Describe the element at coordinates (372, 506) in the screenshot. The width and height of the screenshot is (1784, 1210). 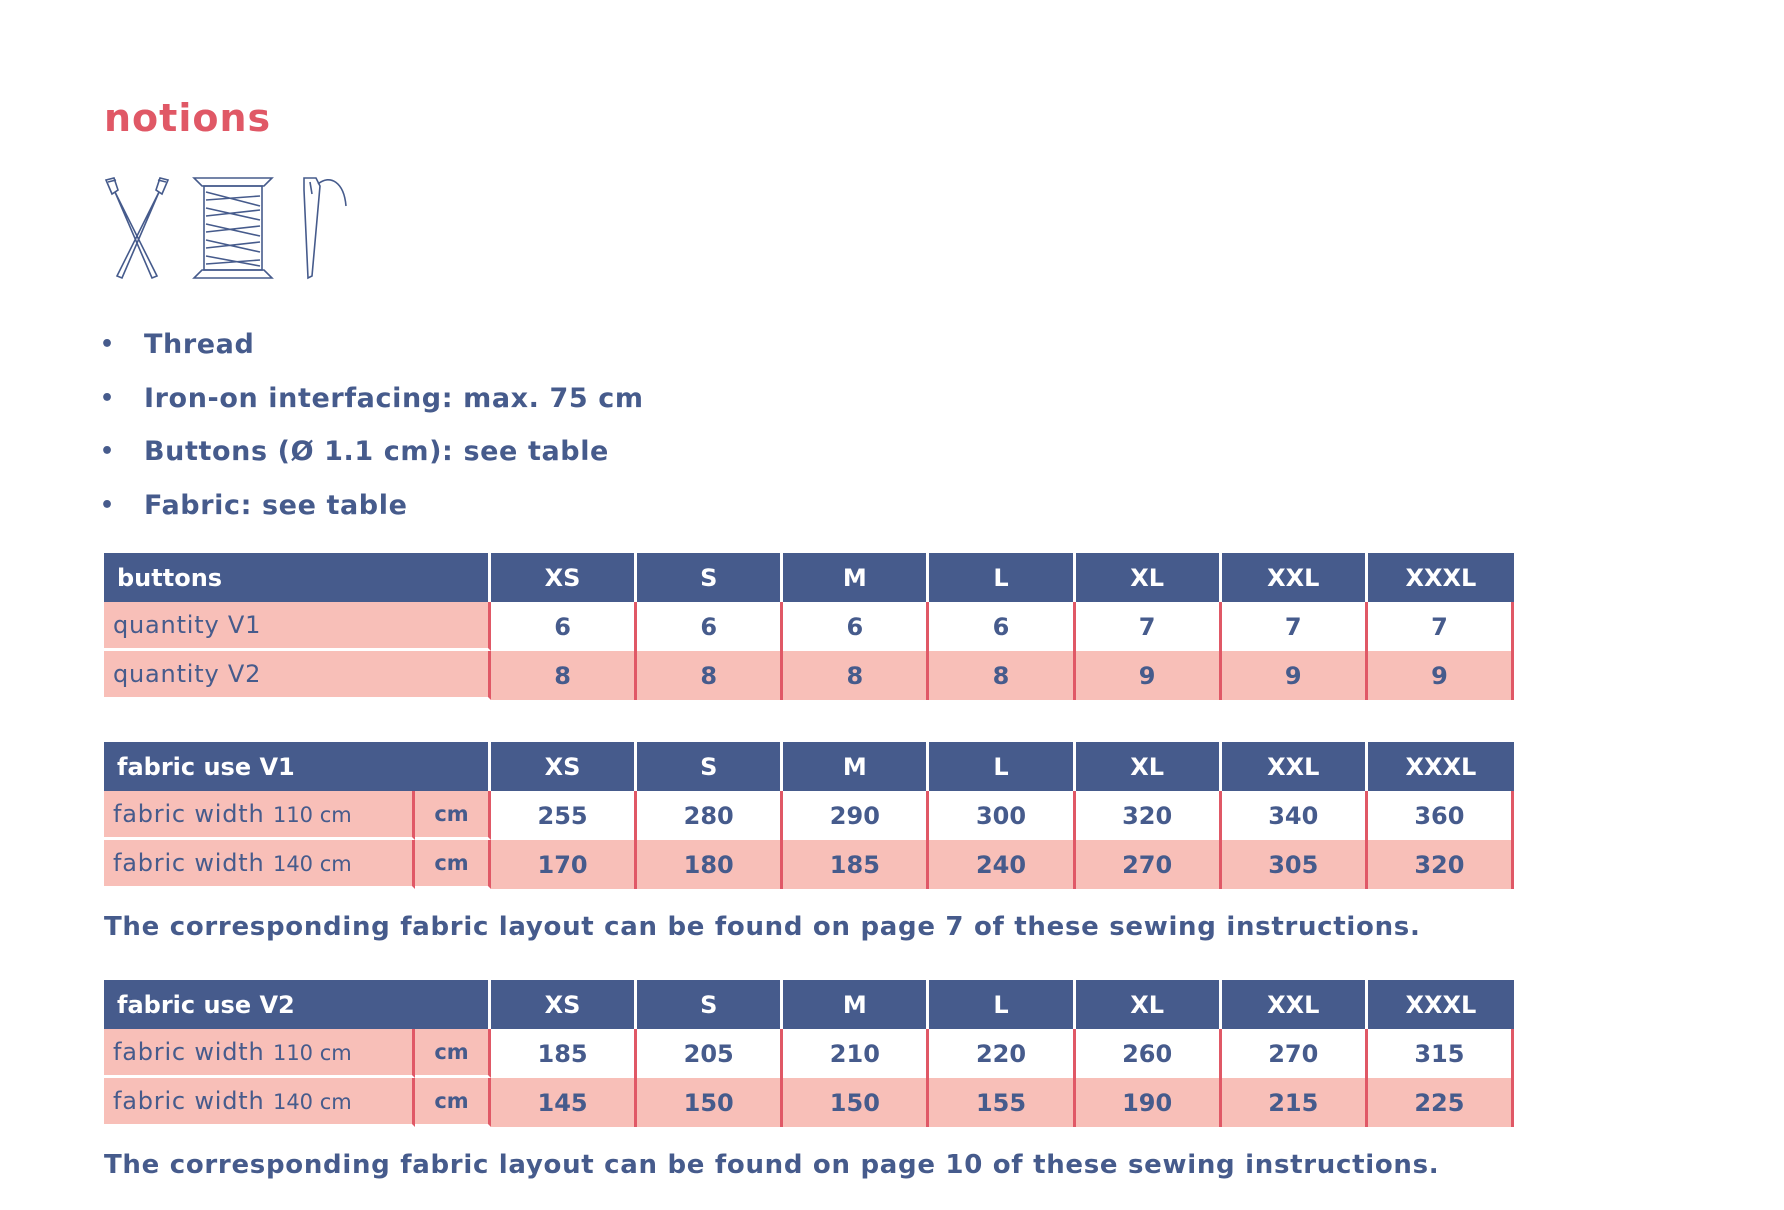
I see `list-item: • Fabric: see table` at that location.